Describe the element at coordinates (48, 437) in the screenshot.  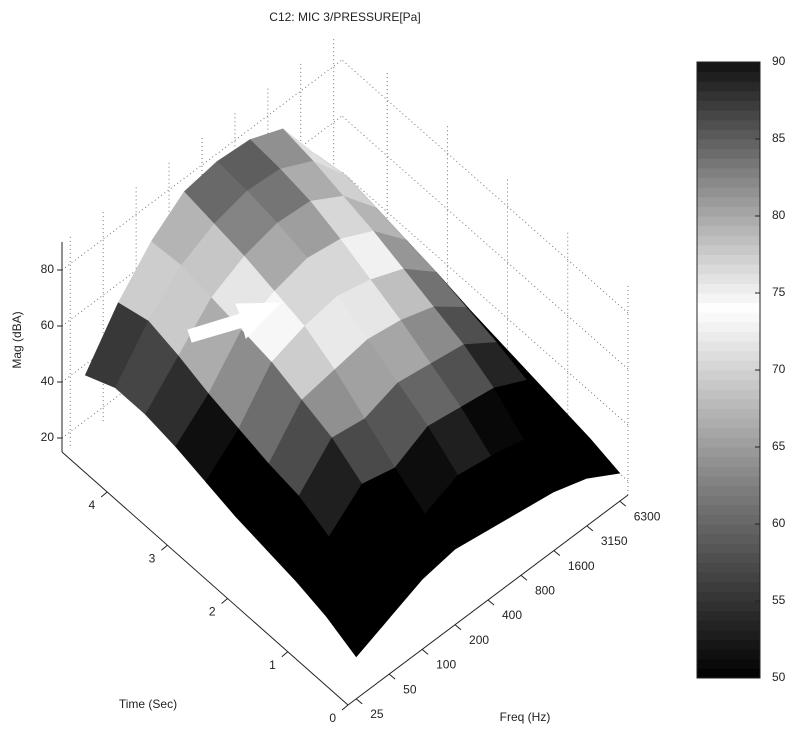
I see `z-tick-label: 20` at that location.